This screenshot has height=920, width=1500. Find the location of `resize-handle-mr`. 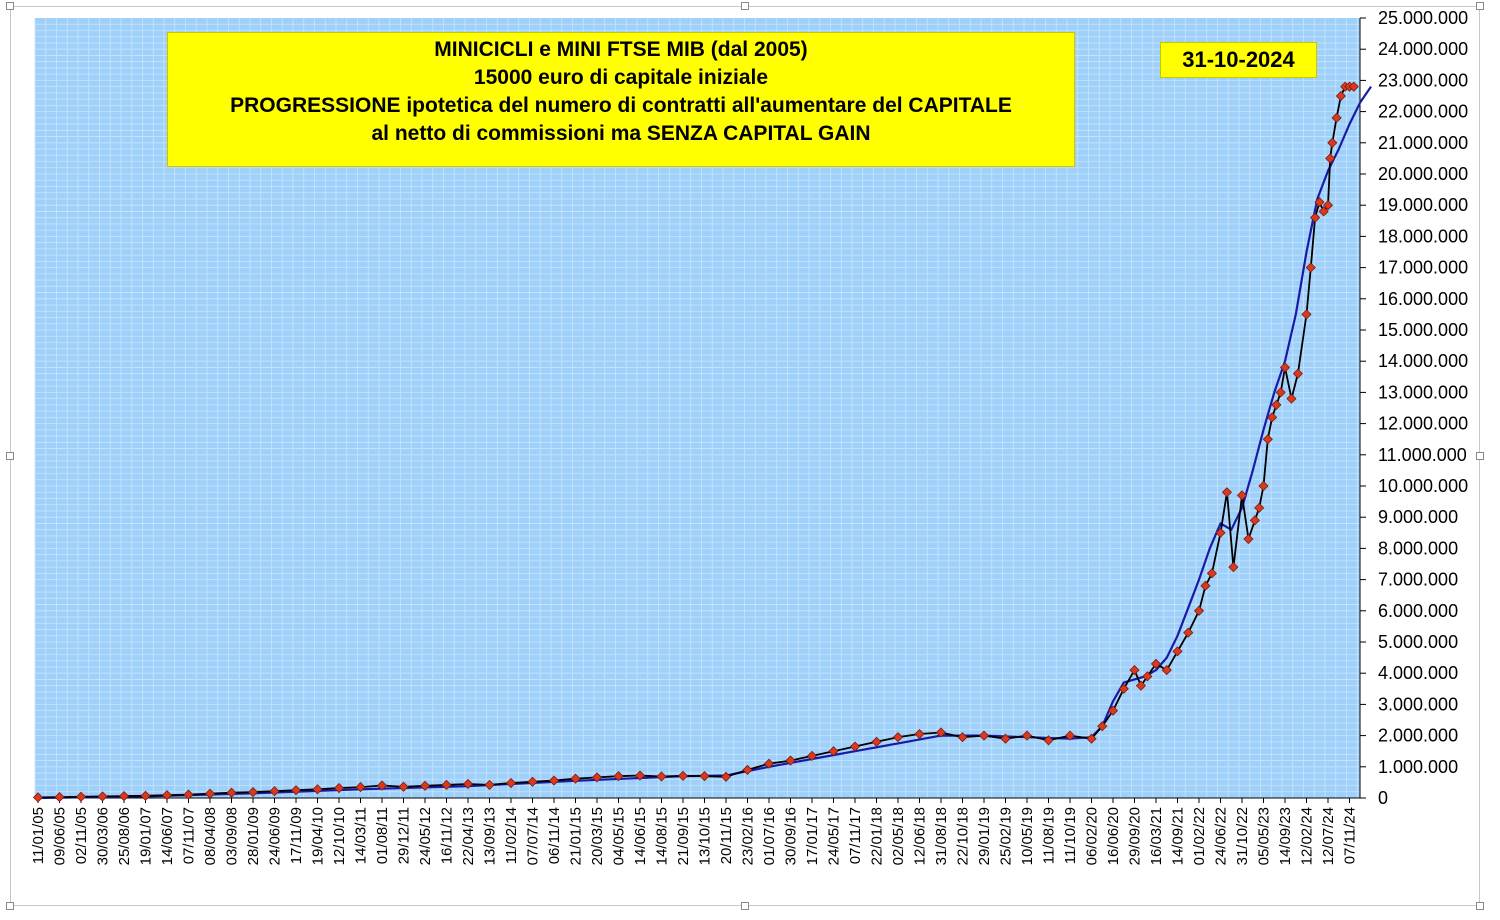

resize-handle-mr is located at coordinates (1480, 456).